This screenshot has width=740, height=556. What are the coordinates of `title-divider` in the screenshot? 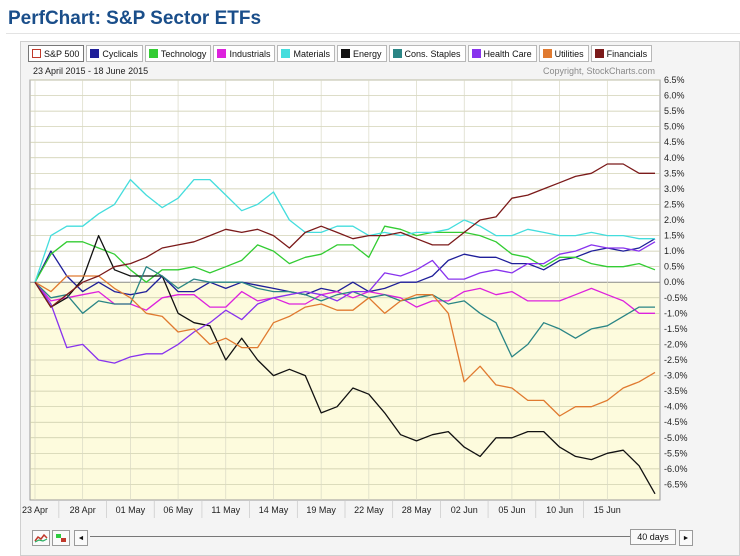 It's located at (373, 33).